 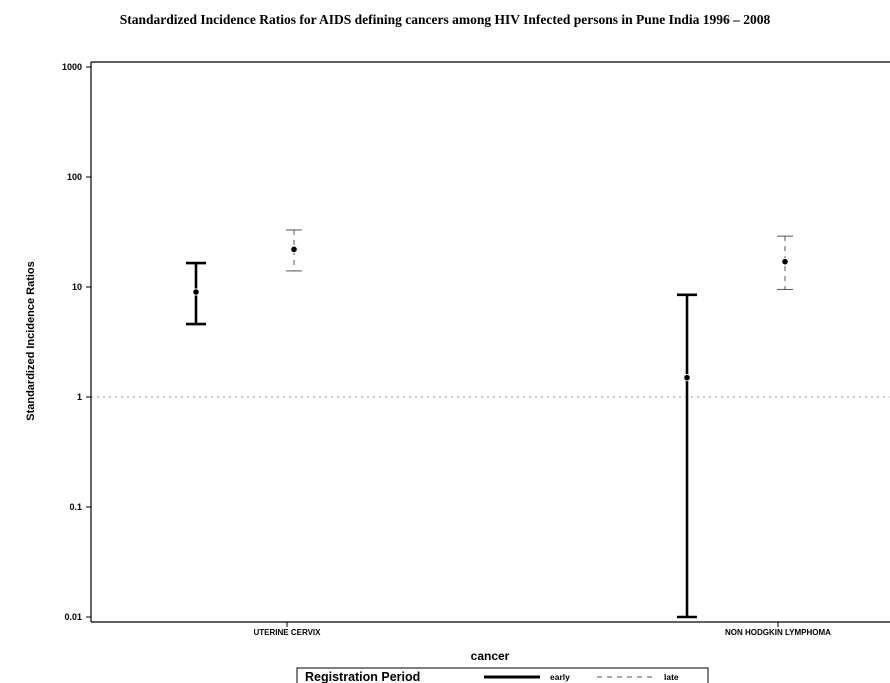 I want to click on legend-late-label: late, so click(x=671, y=677).